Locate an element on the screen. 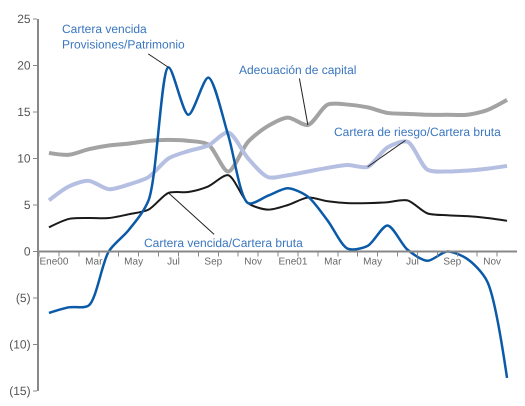 This screenshot has width=525, height=406. y-tick-label: (5) is located at coordinates (23, 298).